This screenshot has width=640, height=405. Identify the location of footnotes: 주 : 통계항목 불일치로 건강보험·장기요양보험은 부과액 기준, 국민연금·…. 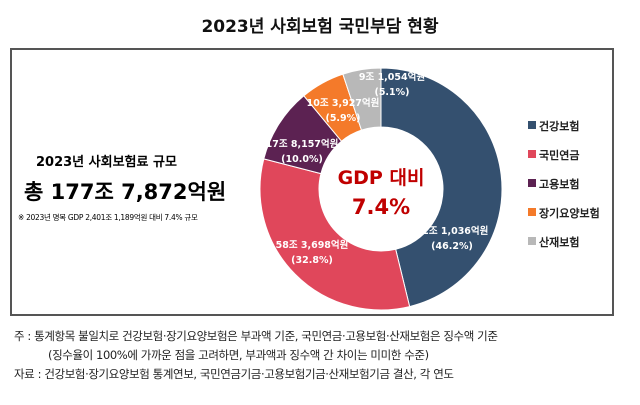
(256, 355).